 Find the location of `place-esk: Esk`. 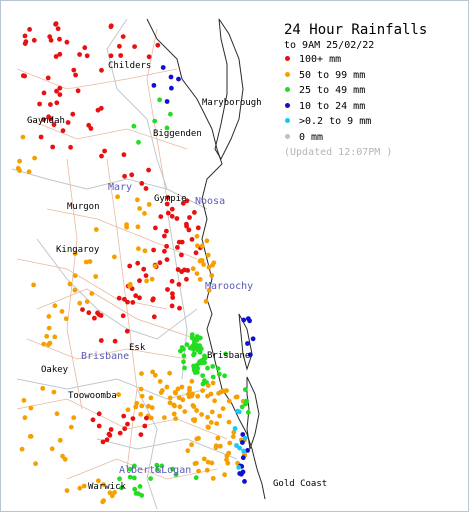

place-esk: Esk is located at coordinates (137, 348).